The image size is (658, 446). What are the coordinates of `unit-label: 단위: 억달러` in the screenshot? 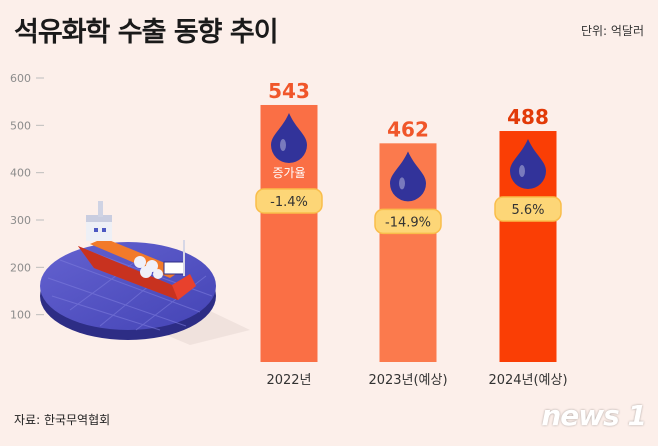 It's located at (612, 31).